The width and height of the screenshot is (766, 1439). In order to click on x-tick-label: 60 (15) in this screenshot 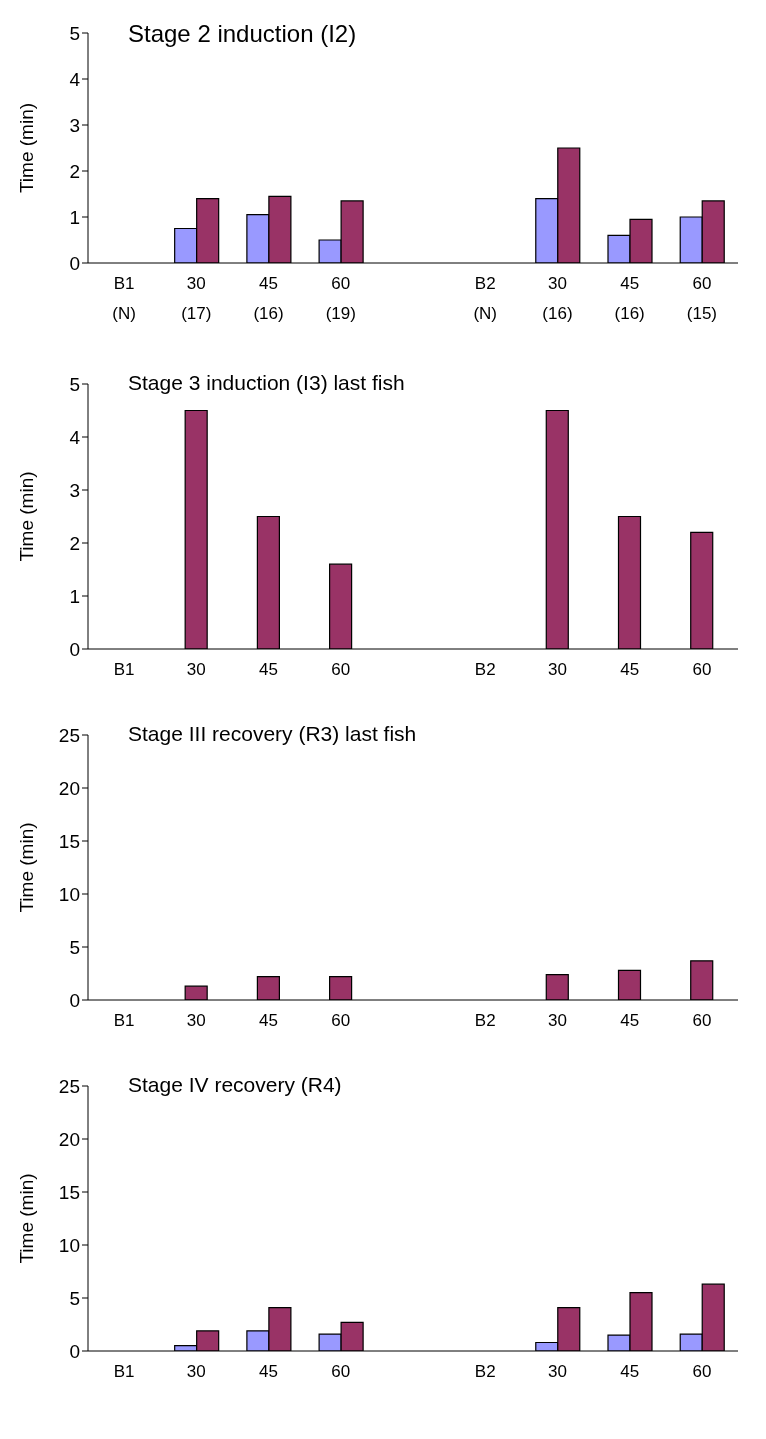, I will do `click(702, 298)`.